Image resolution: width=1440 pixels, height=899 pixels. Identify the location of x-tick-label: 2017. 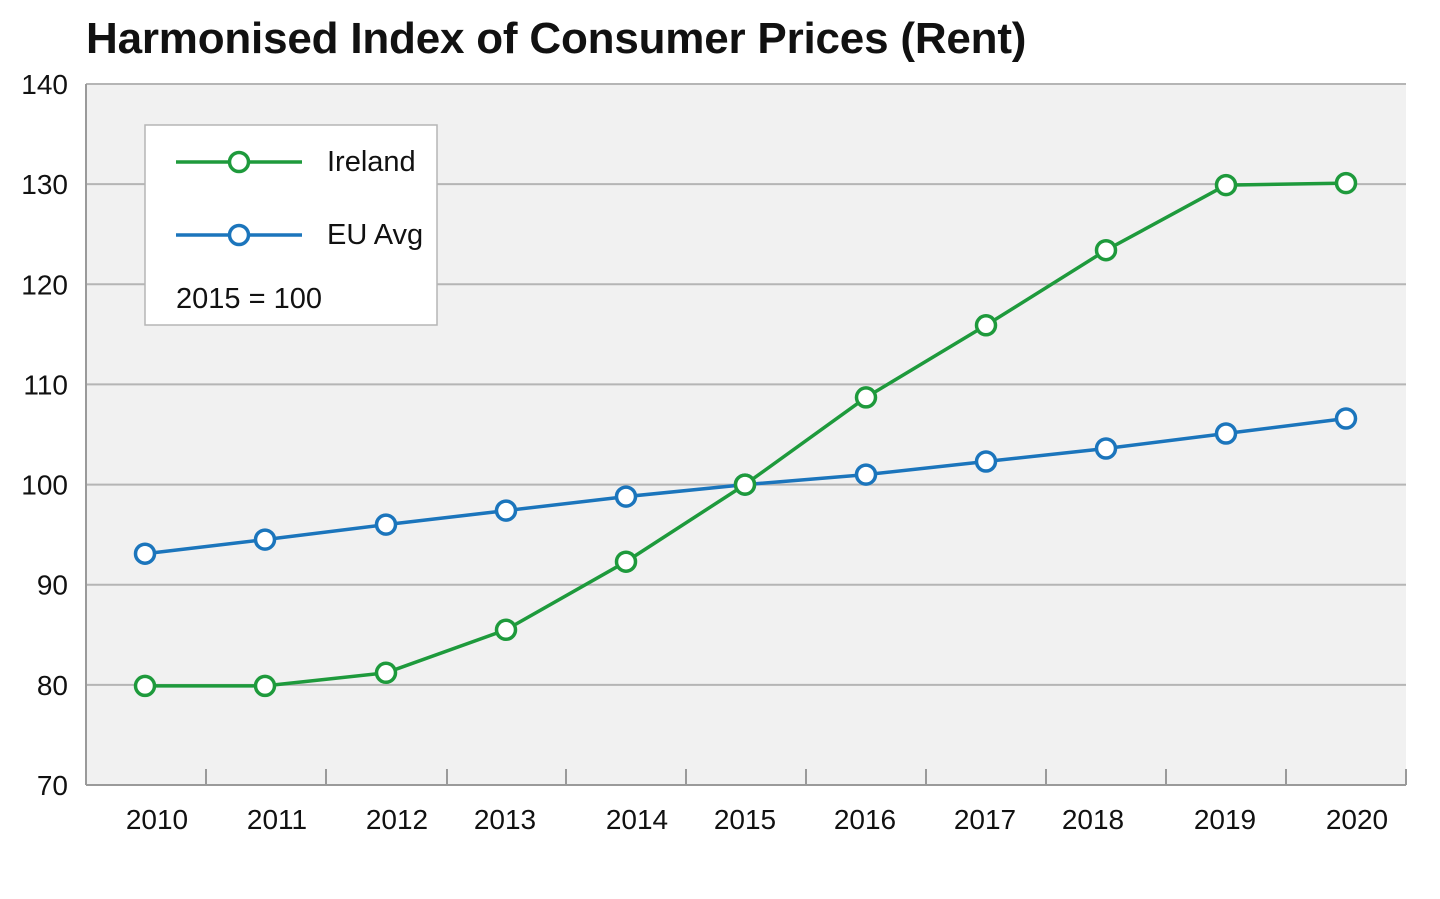
(985, 819).